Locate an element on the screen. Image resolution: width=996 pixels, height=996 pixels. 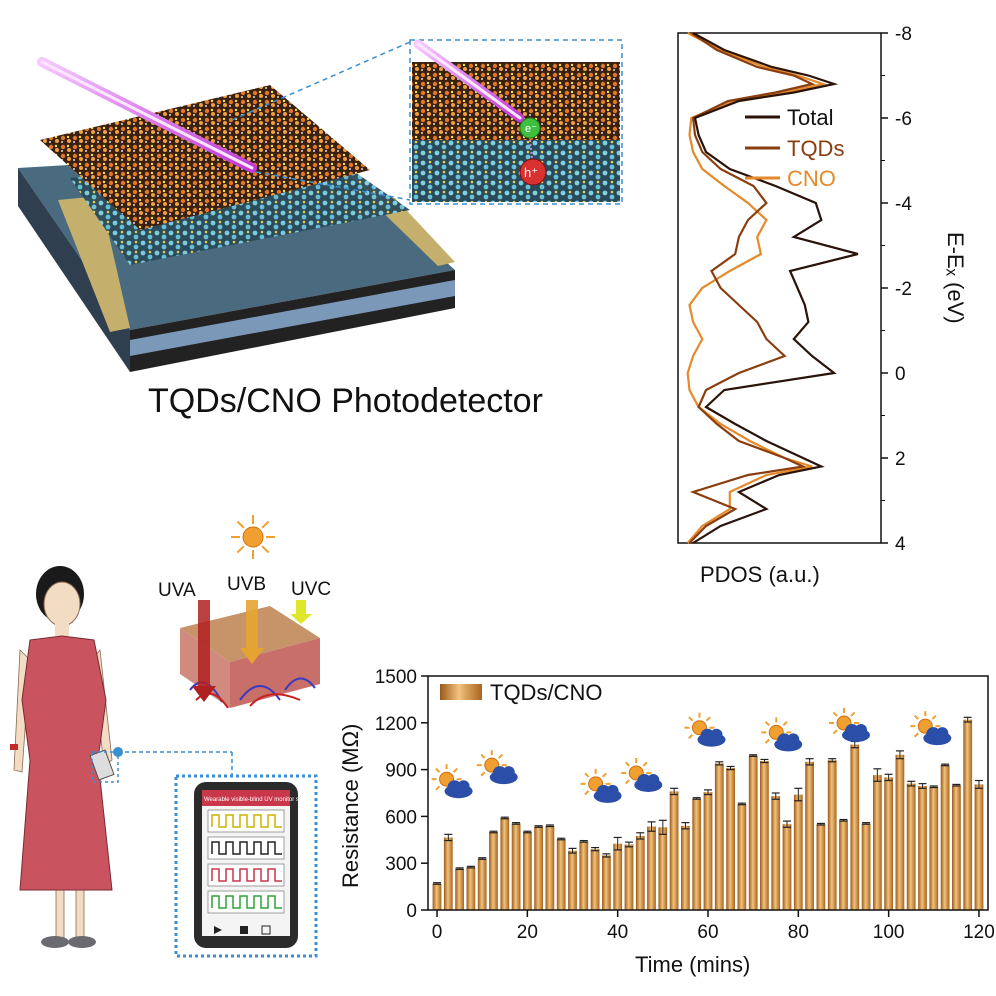
bar-xtick-label: 20 is located at coordinates (527, 932).